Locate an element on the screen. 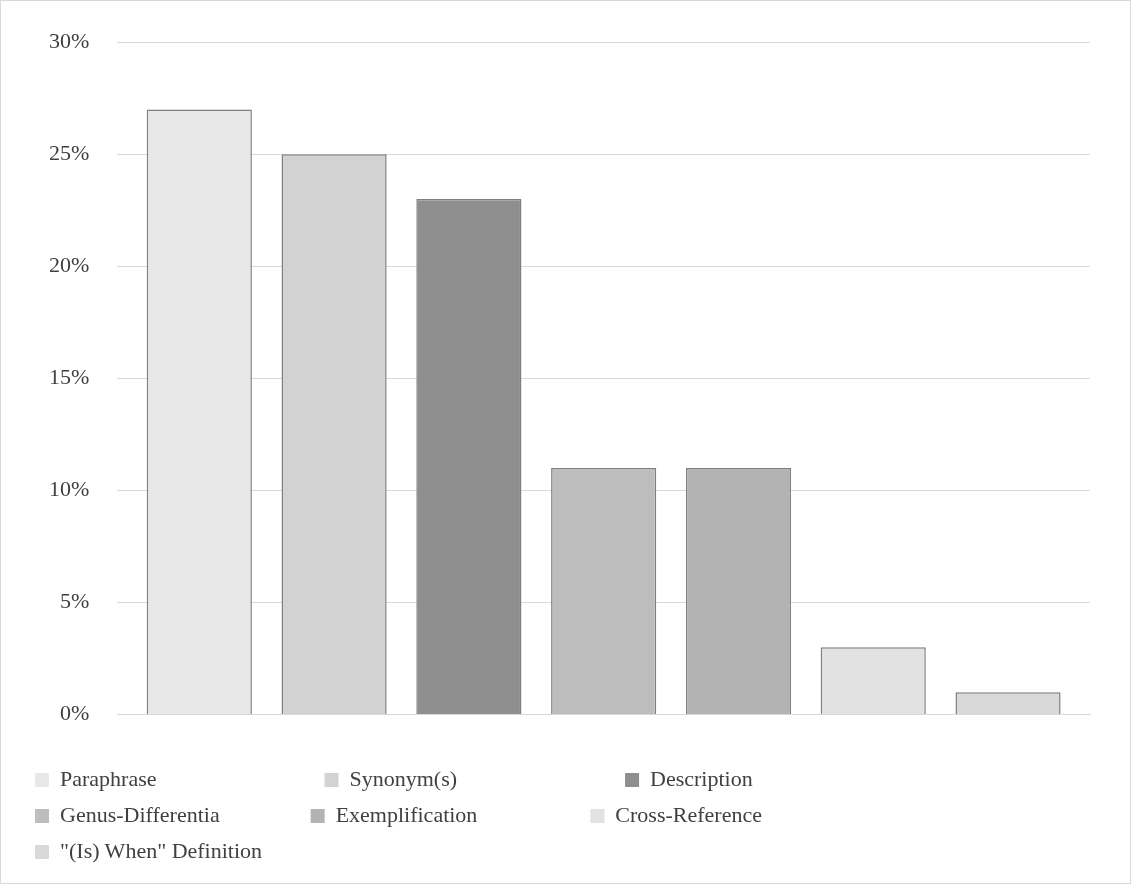 This screenshot has width=1131, height=884. legend-label: Exemplification is located at coordinates (456, 814).